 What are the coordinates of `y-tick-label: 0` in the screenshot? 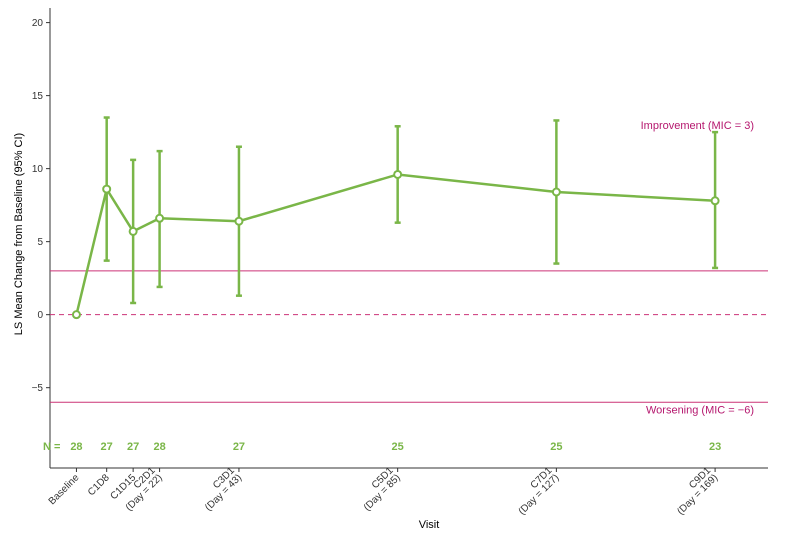 It's located at (40, 315).